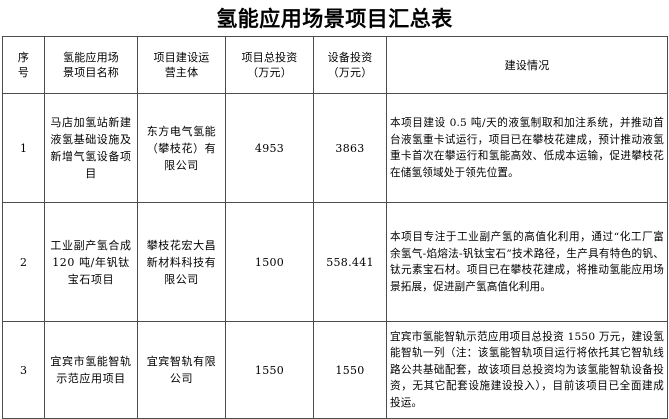 This screenshot has height=419, width=669. Describe the element at coordinates (23, 370) in the screenshot. I see `cell-index: 3` at that location.